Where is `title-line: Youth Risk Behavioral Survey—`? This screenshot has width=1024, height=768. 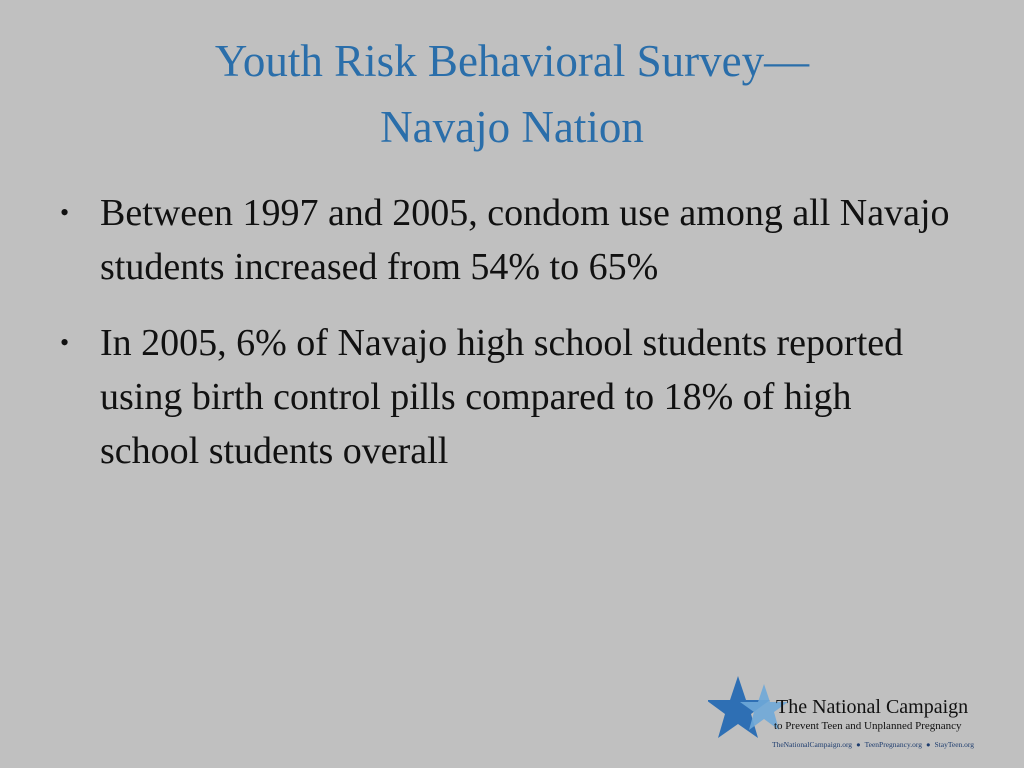 title-line: Youth Risk Behavioral Survey— is located at coordinates (512, 61).